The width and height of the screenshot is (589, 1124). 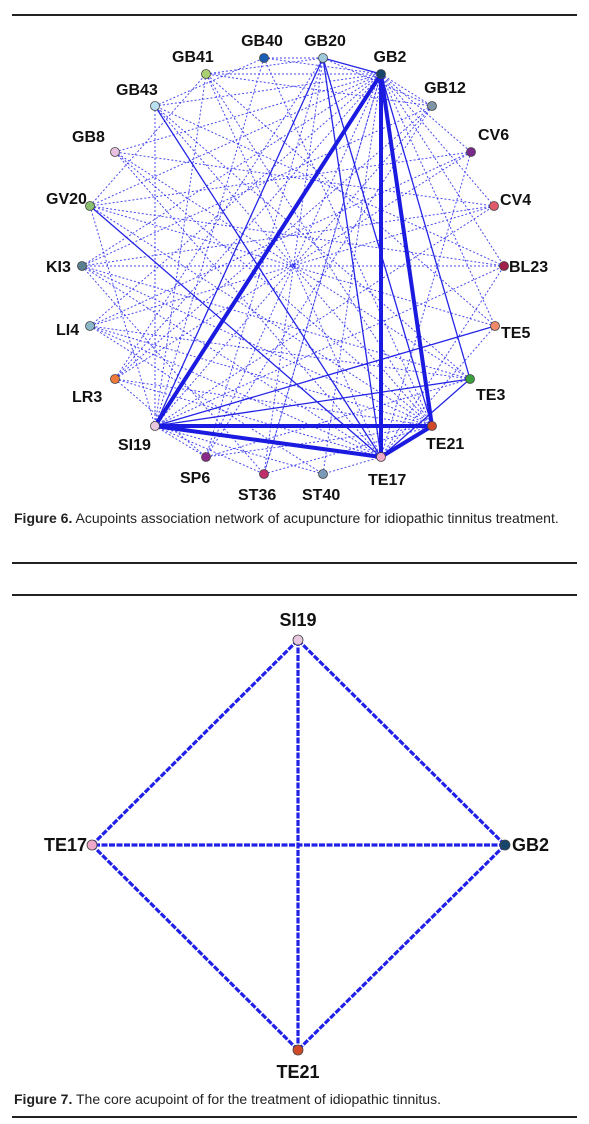 I want to click on node-gb8, so click(x=115, y=152).